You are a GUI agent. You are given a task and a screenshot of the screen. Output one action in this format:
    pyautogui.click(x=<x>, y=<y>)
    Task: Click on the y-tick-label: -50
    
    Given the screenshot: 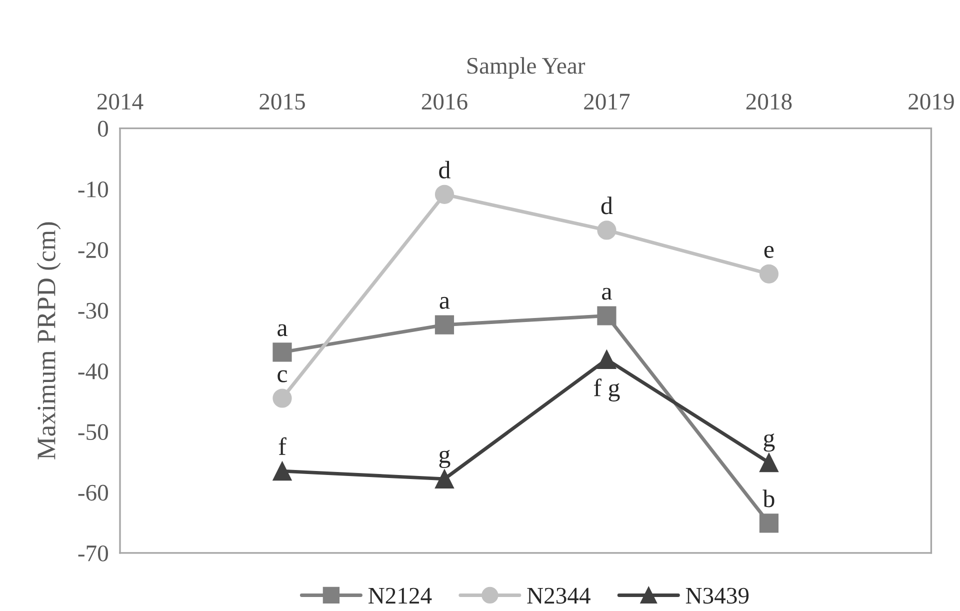 What is the action you would take?
    pyautogui.click(x=93, y=432)
    